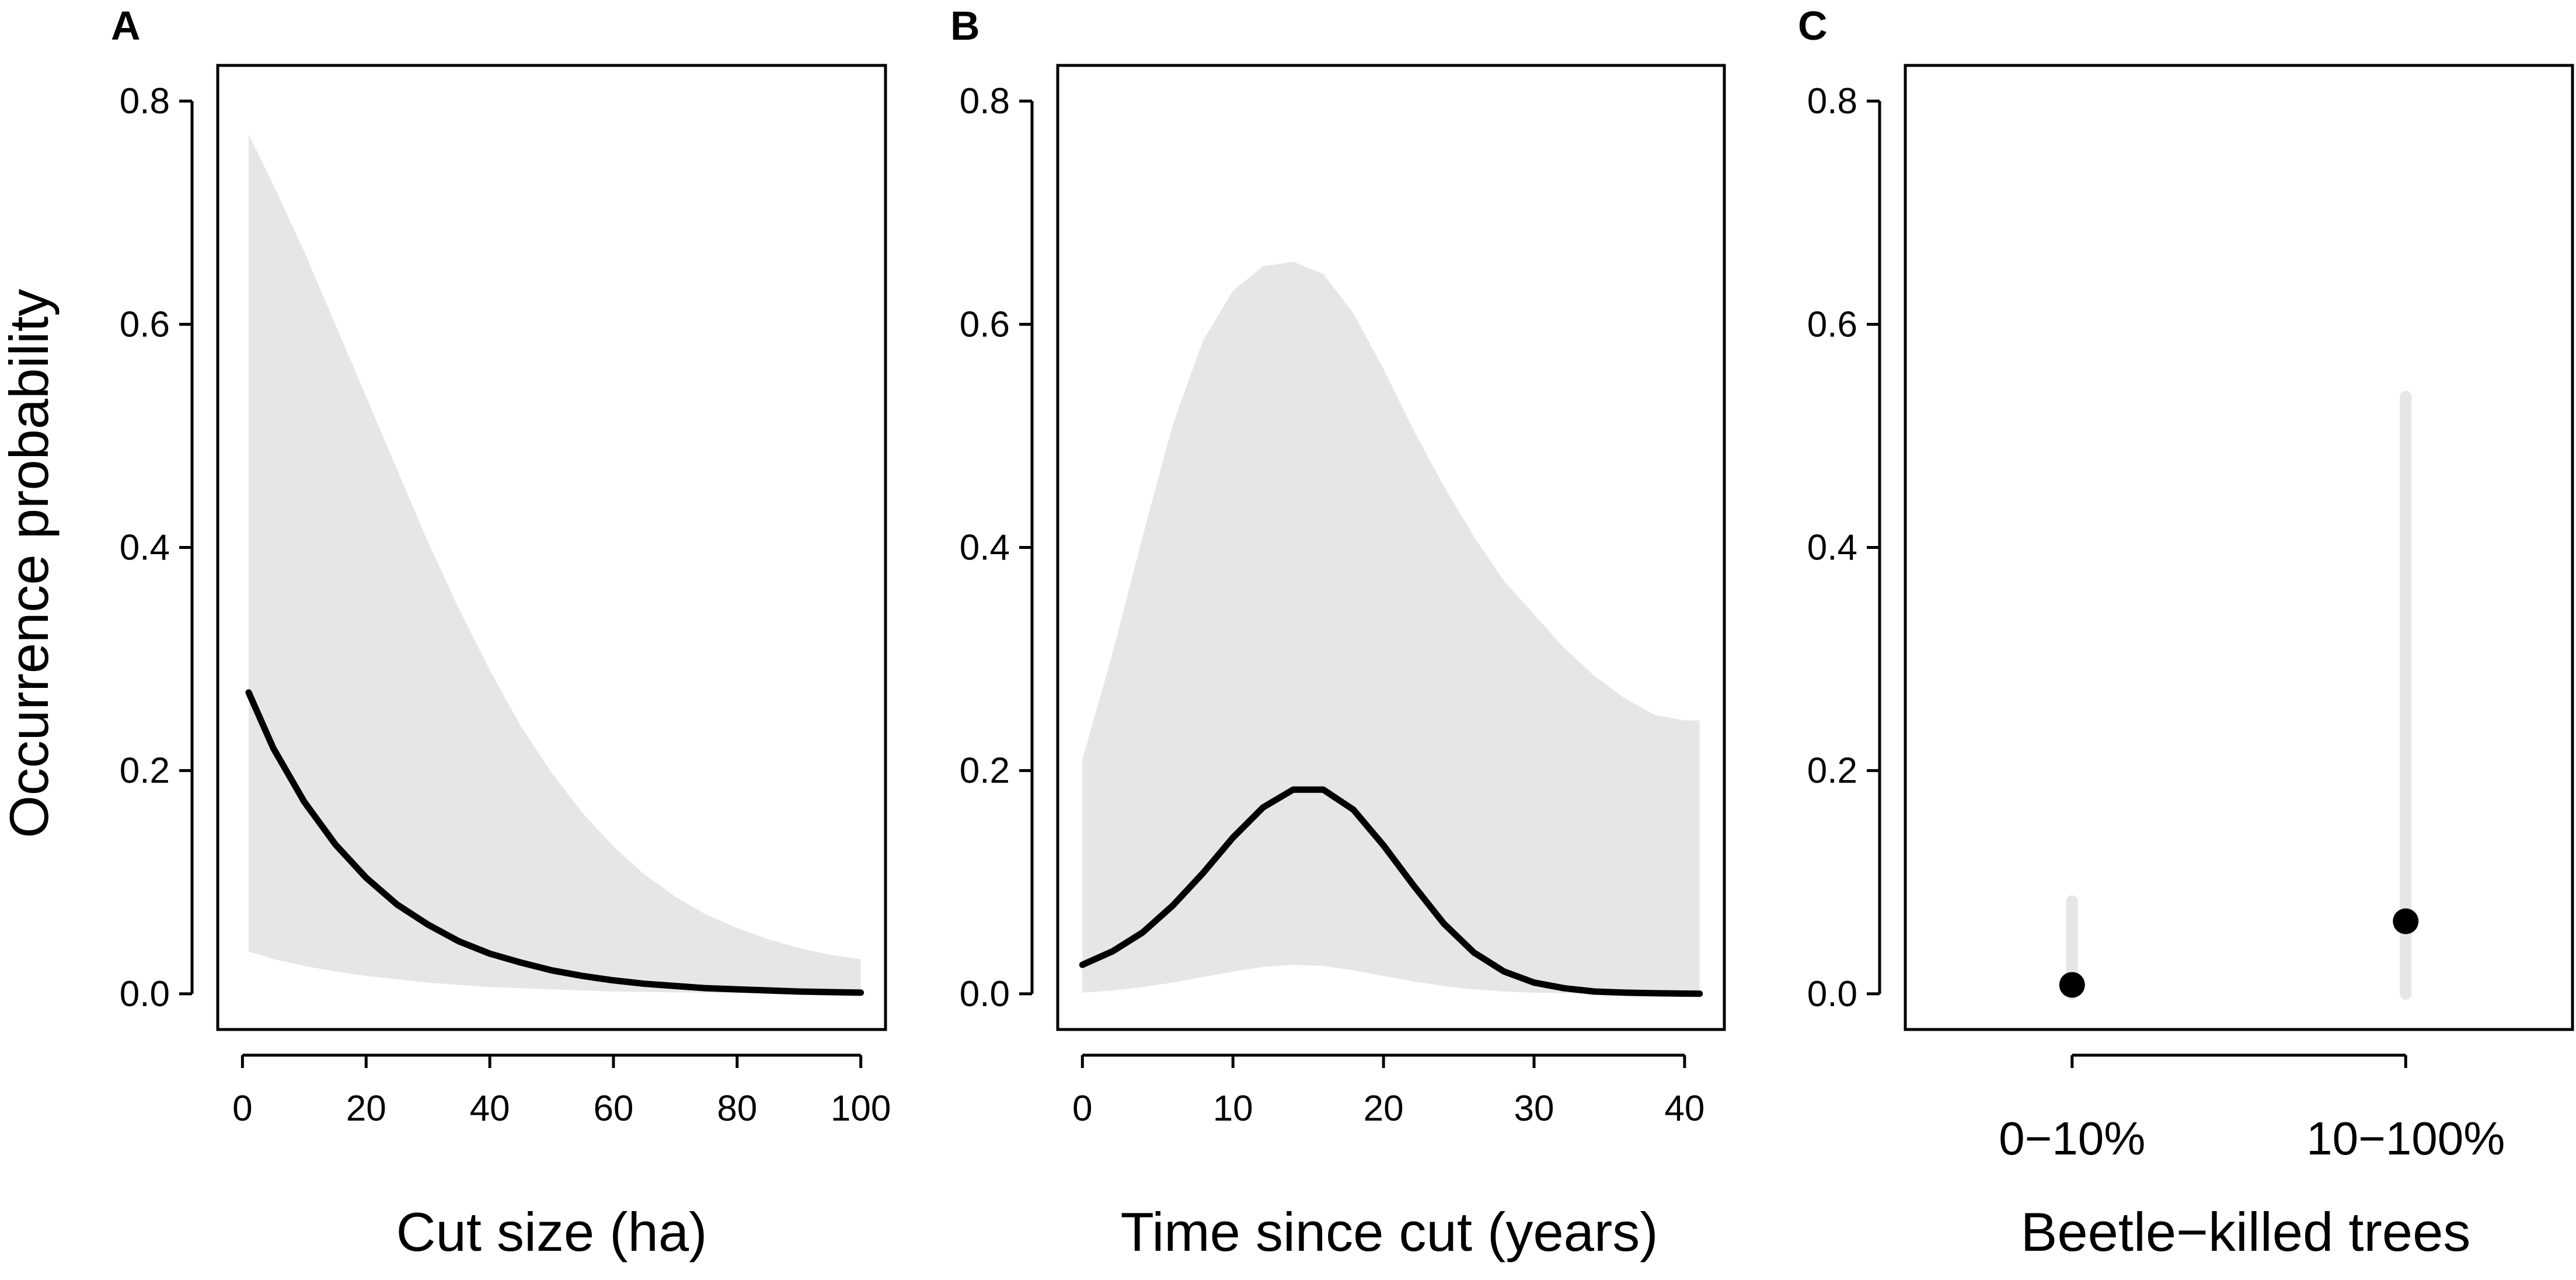  Describe the element at coordinates (126, 25) in the screenshot. I see `panel-a-letter: A` at that location.